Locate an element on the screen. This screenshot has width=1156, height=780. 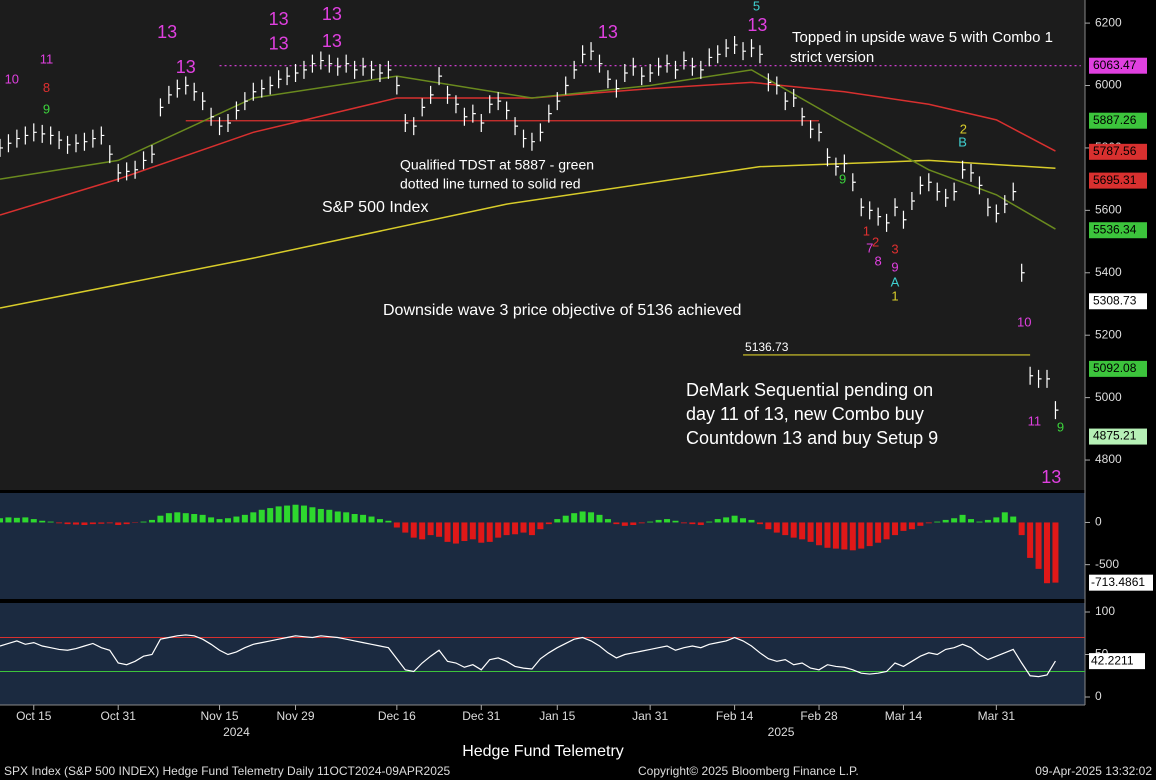
y-tick-label: 5000 is located at coordinates (1108, 397).